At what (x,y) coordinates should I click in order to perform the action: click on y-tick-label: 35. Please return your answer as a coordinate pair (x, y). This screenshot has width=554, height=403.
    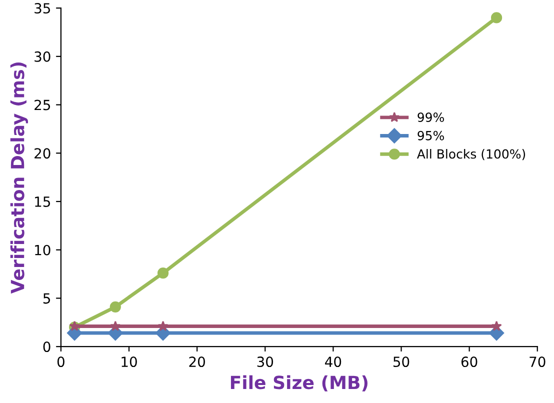
    Looking at the image, I should click on (42, 8).